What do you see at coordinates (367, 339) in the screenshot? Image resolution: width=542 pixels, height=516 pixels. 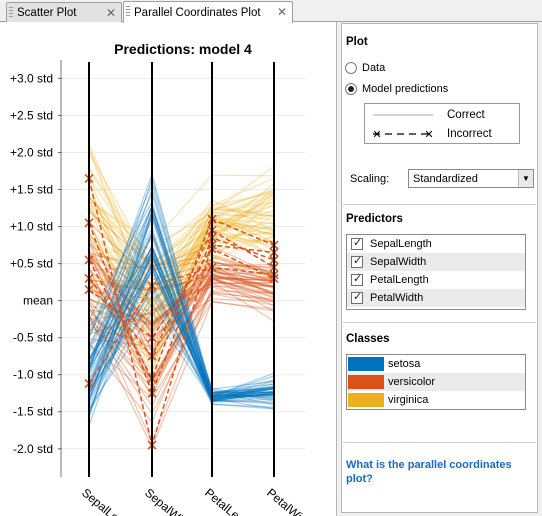 I see `classes-section-title: Classes` at bounding box center [367, 339].